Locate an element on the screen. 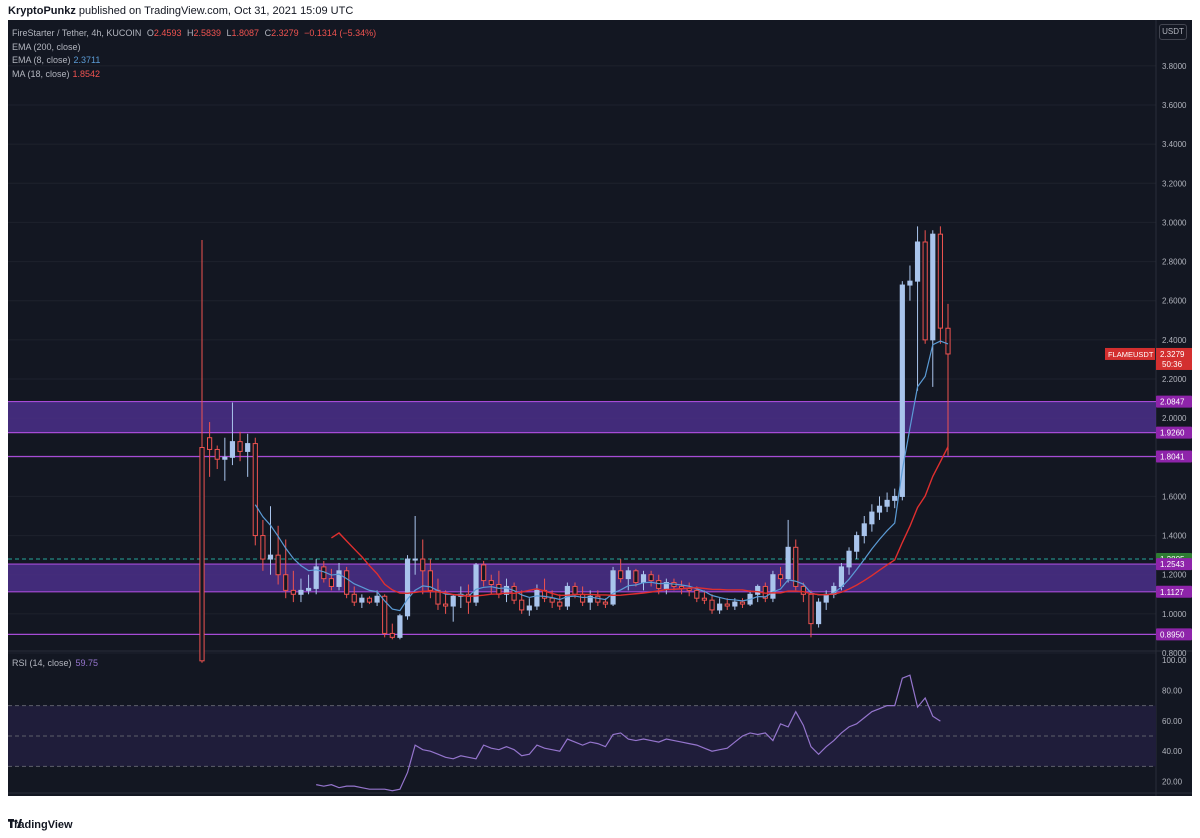  open-value: 2.4593 is located at coordinates (167, 33).